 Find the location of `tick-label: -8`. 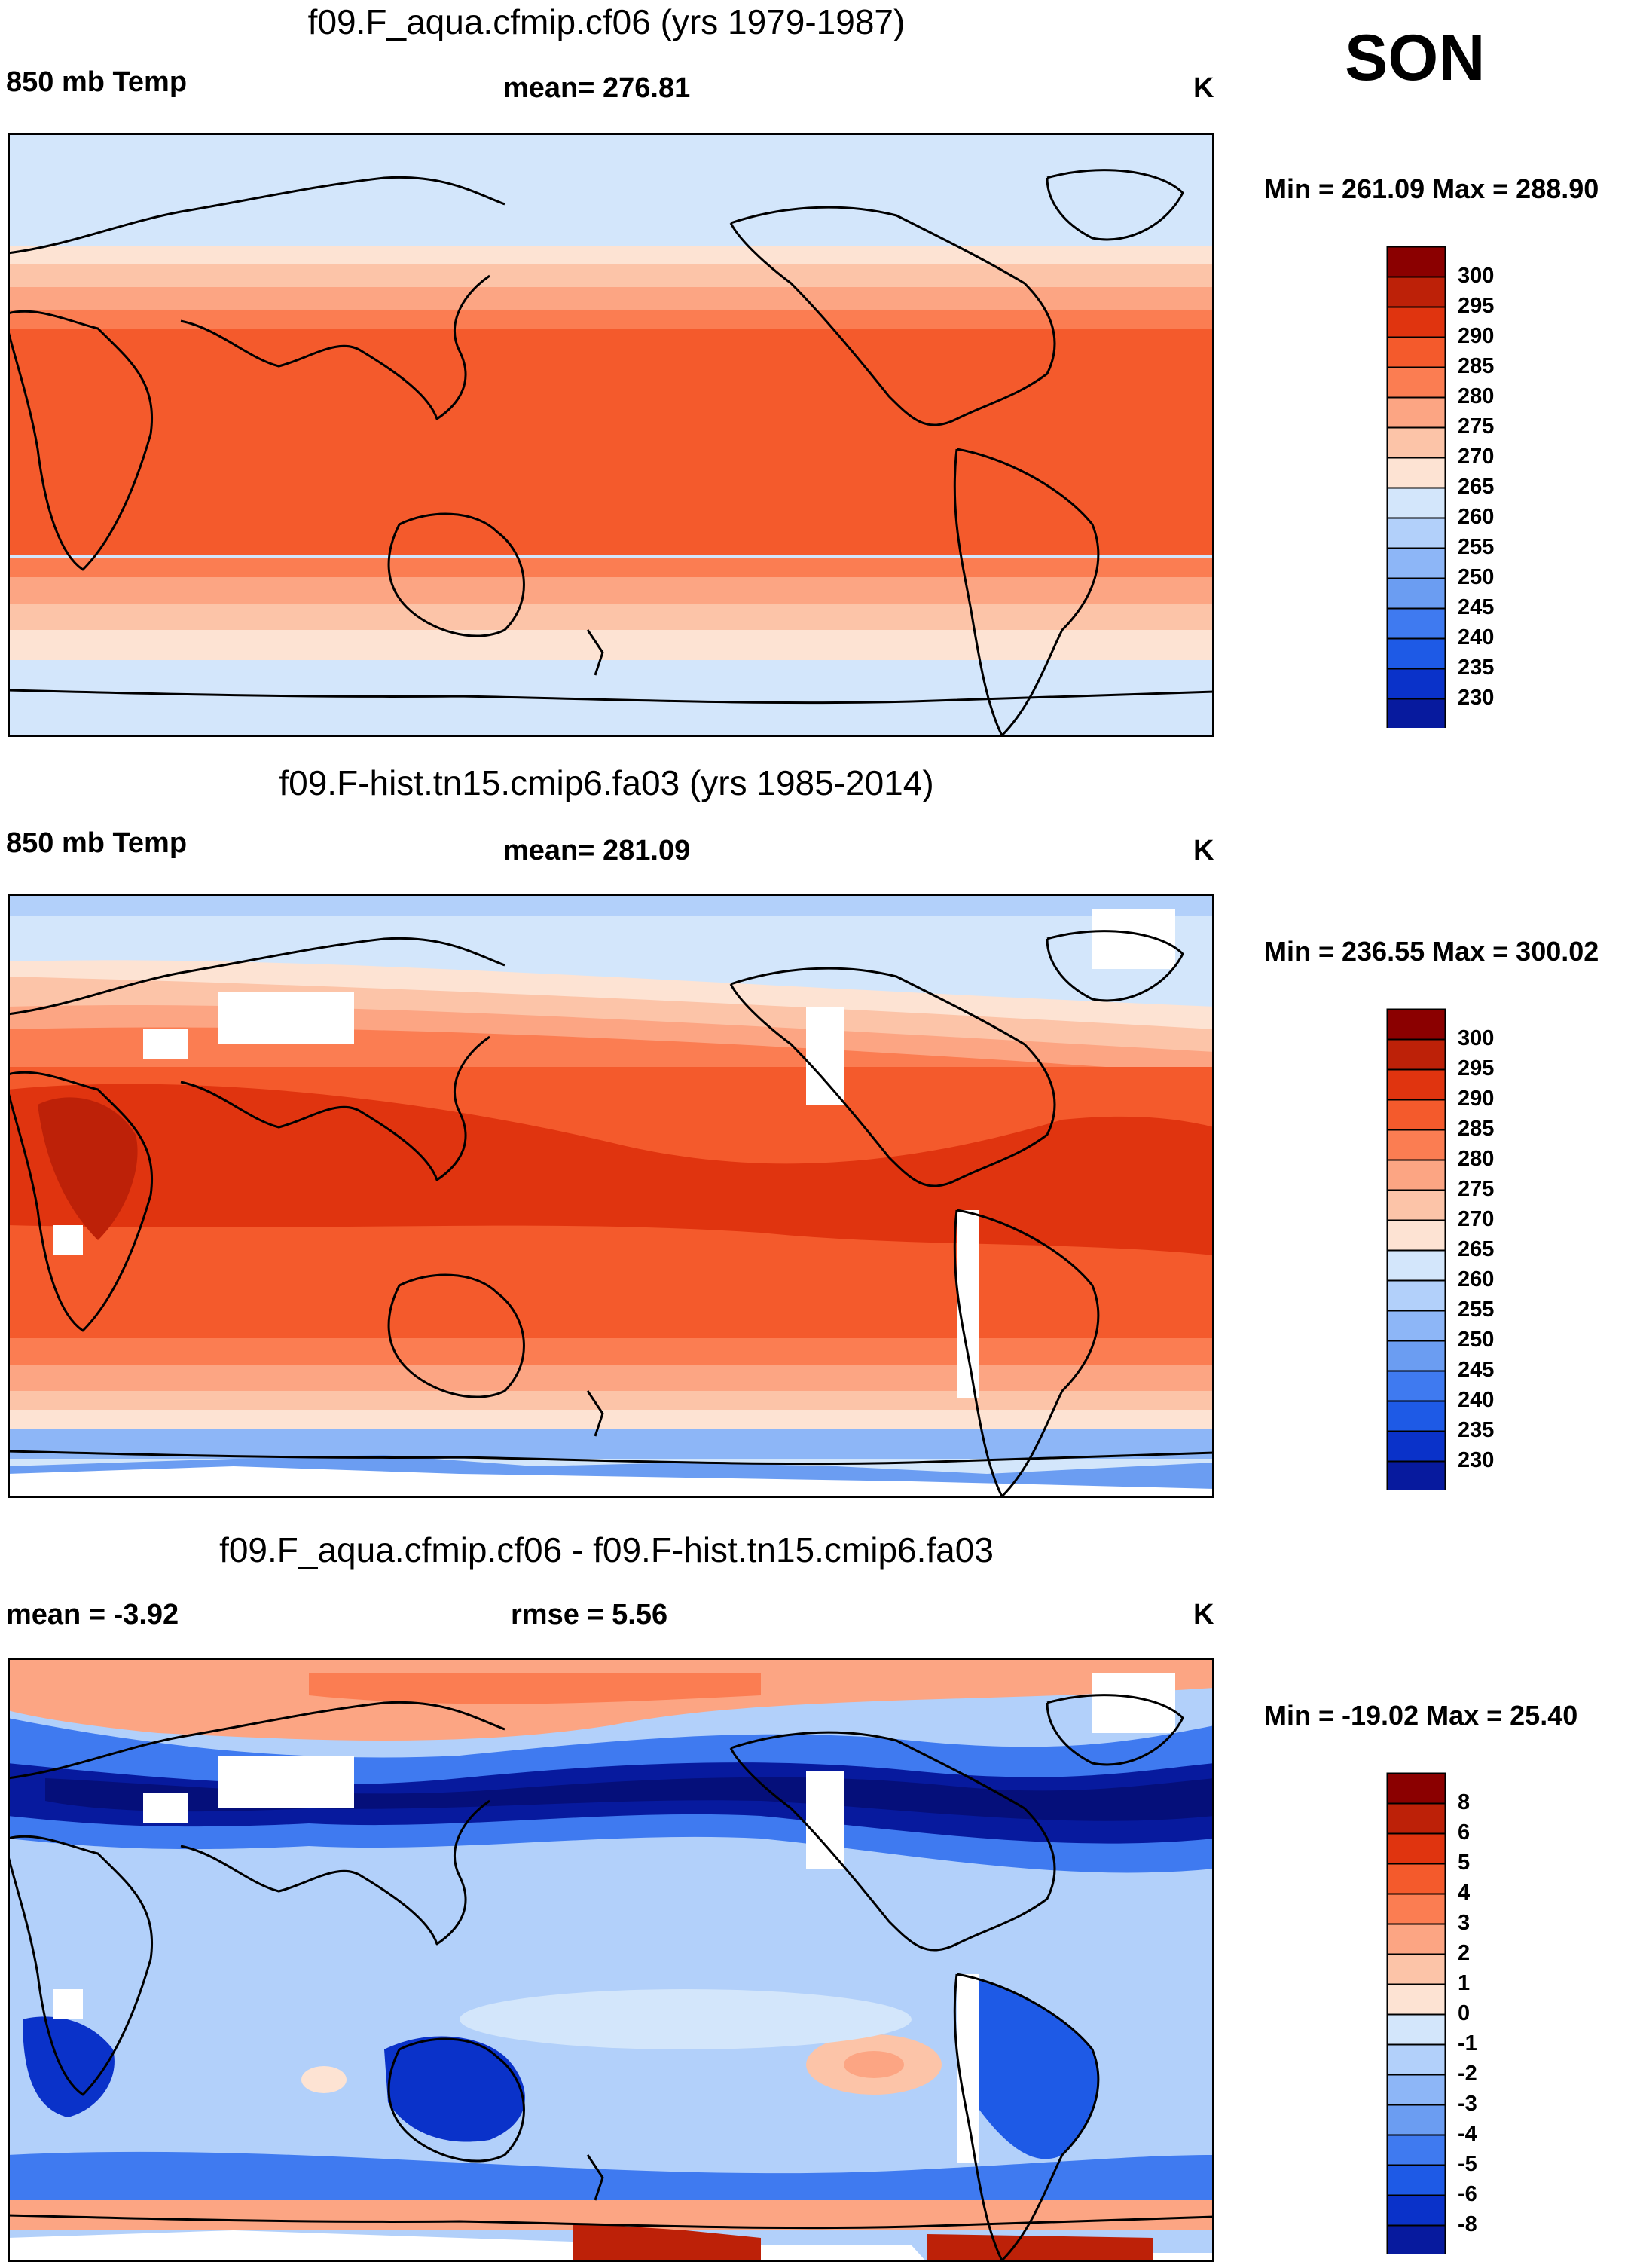

tick-label: -8 is located at coordinates (1467, 2224).